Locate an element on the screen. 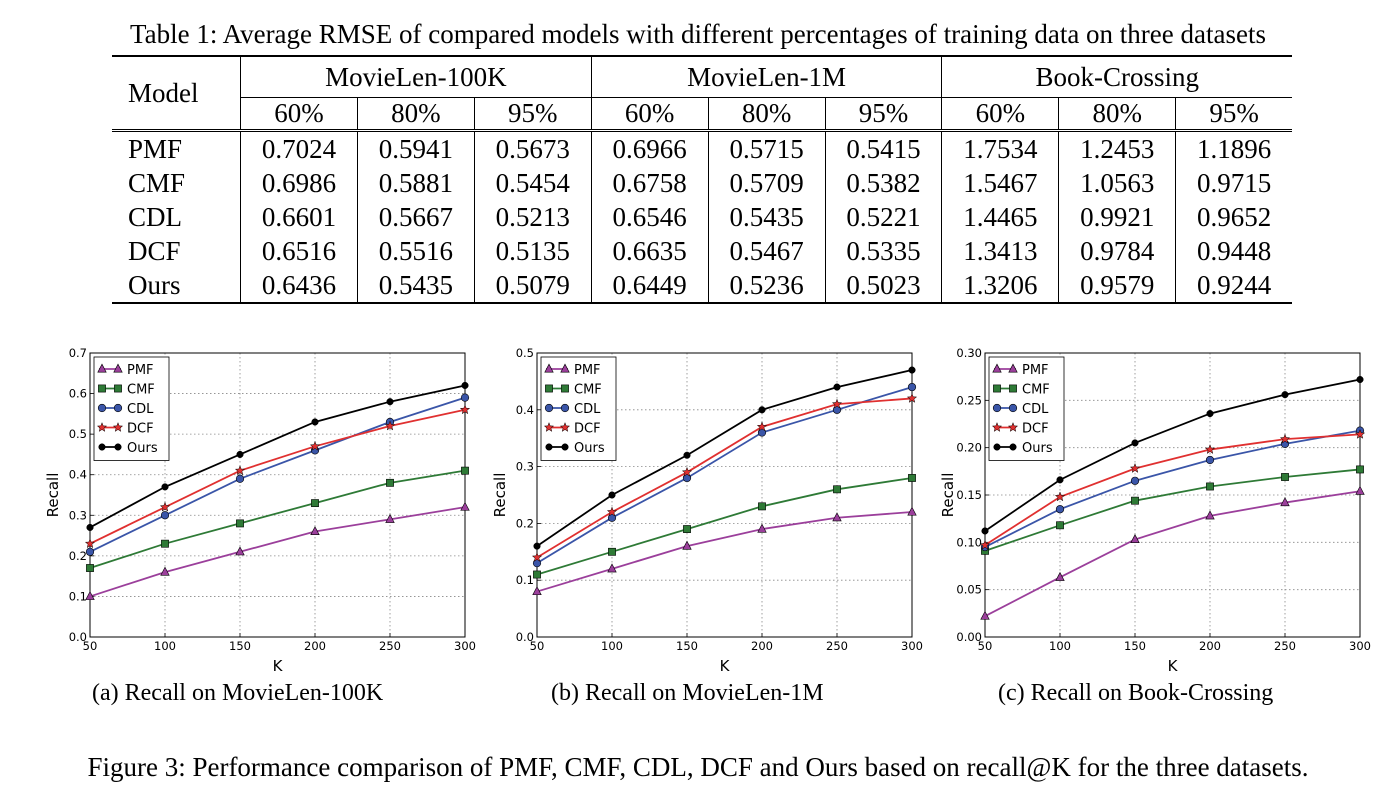  rmse-value-cell: 0.6516 is located at coordinates (299, 251).